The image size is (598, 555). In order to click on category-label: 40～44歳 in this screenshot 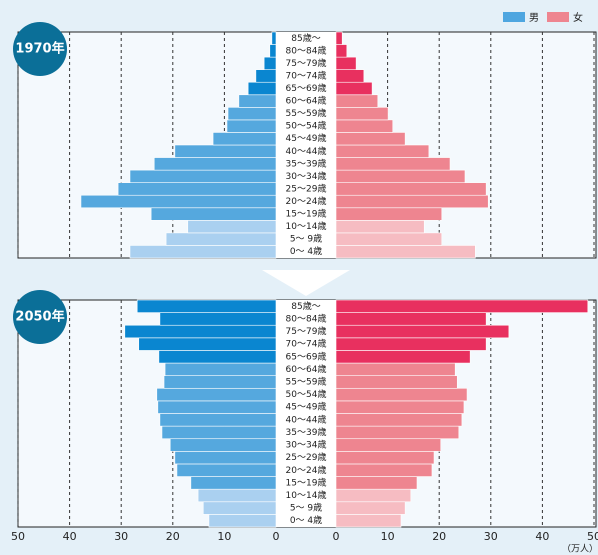, I will do `click(306, 419)`.